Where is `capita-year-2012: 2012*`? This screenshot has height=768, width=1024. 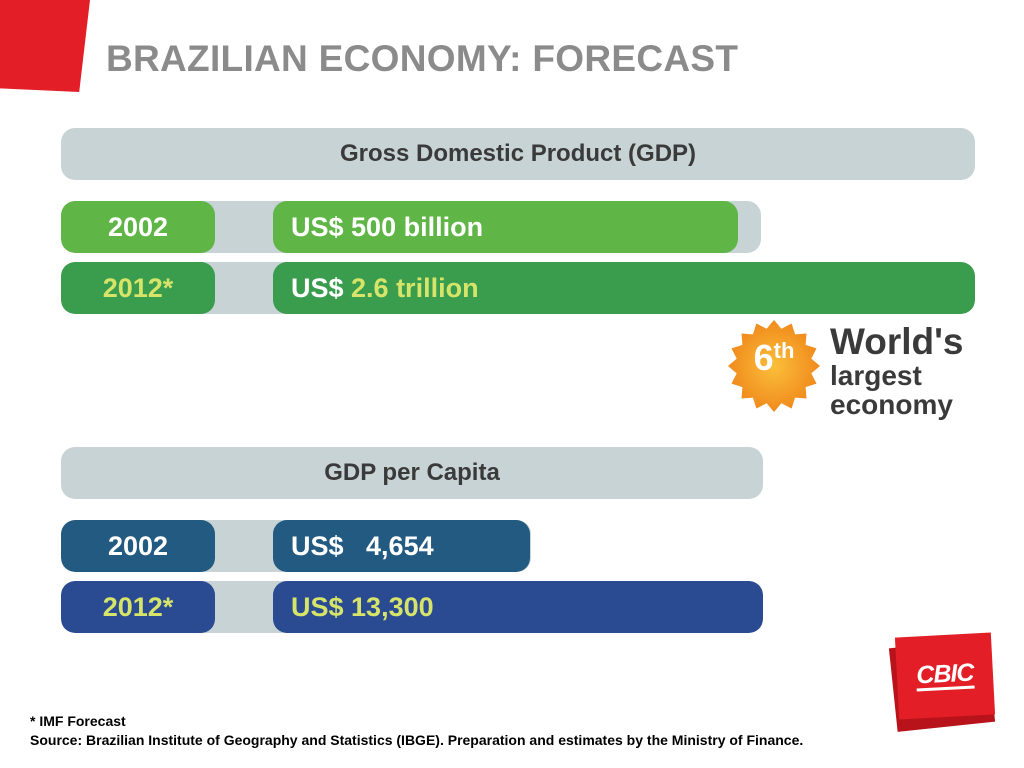
capita-year-2012: 2012* is located at coordinates (138, 607).